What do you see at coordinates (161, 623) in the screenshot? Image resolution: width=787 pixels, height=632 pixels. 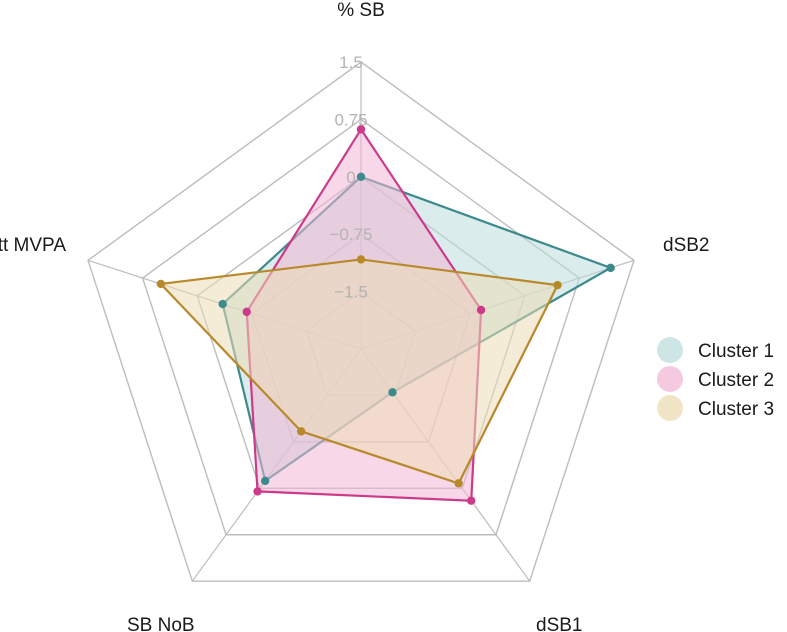 I see `axis-label-sb-nob: SB NoB` at bounding box center [161, 623].